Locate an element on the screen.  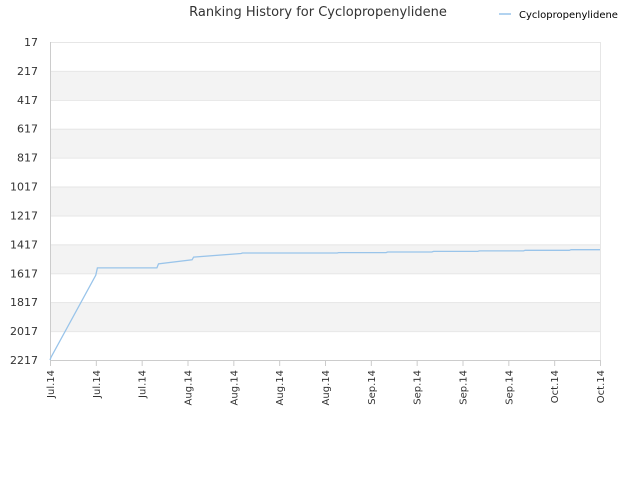
y-tick-label: 617 is located at coordinates (27, 129).